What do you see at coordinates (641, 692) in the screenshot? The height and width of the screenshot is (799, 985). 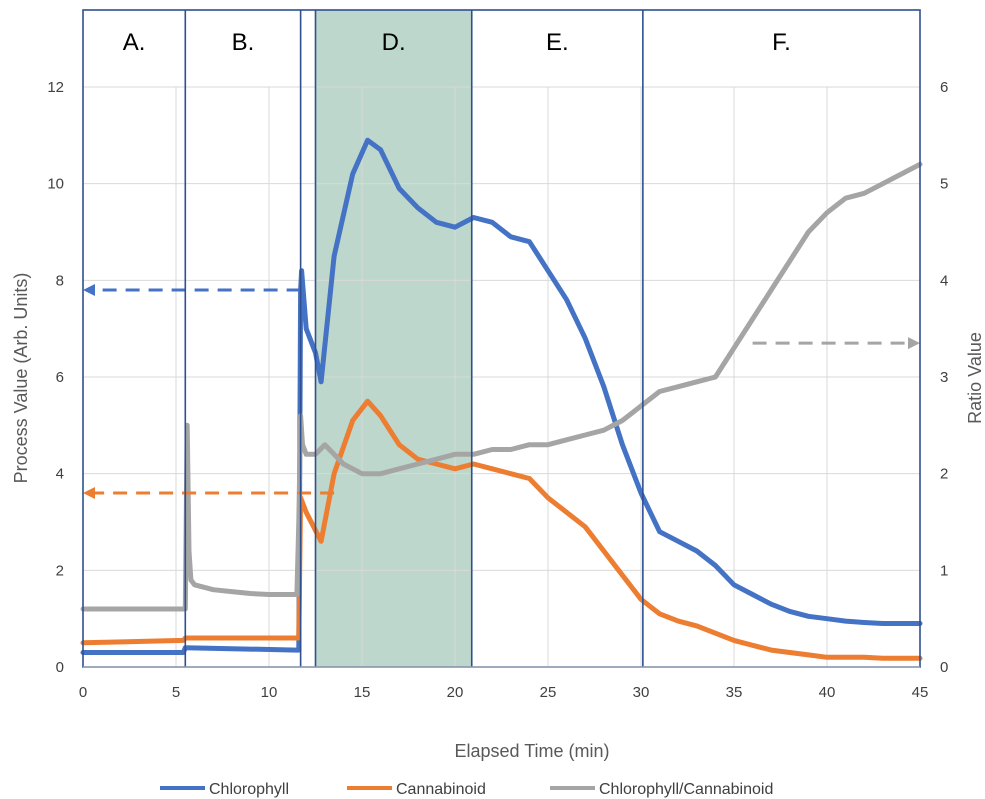 I see `x-tick-label-6: 30` at bounding box center [641, 692].